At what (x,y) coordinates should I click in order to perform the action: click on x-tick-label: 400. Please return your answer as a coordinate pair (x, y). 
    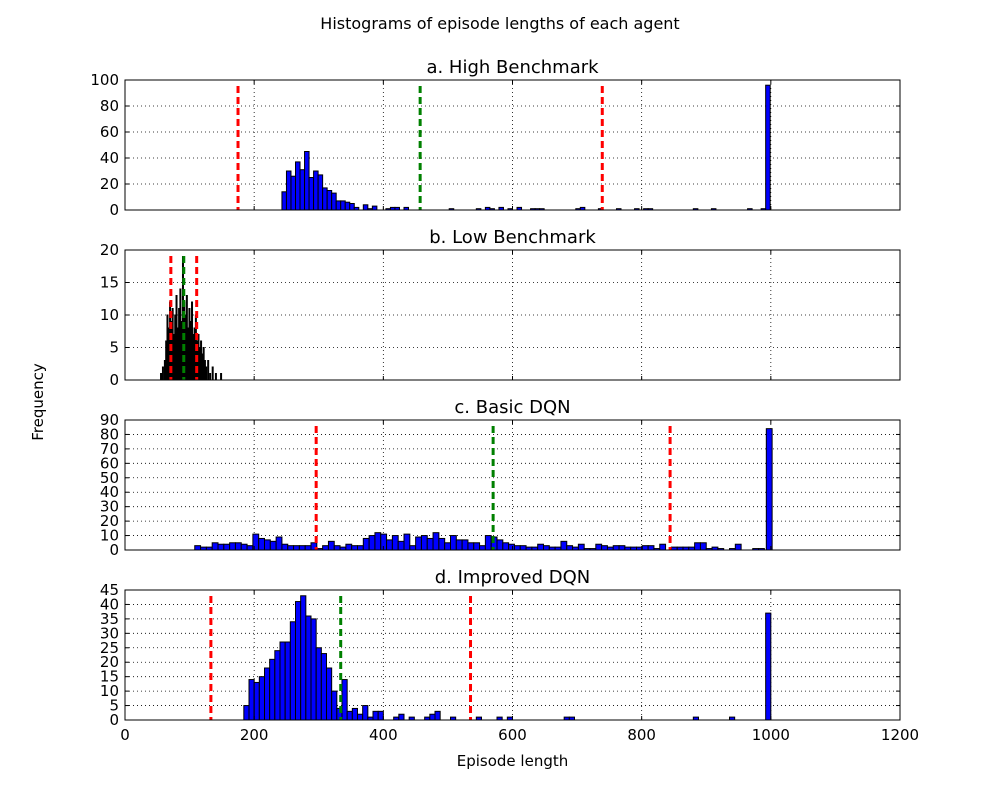
    Looking at the image, I should click on (383, 735).